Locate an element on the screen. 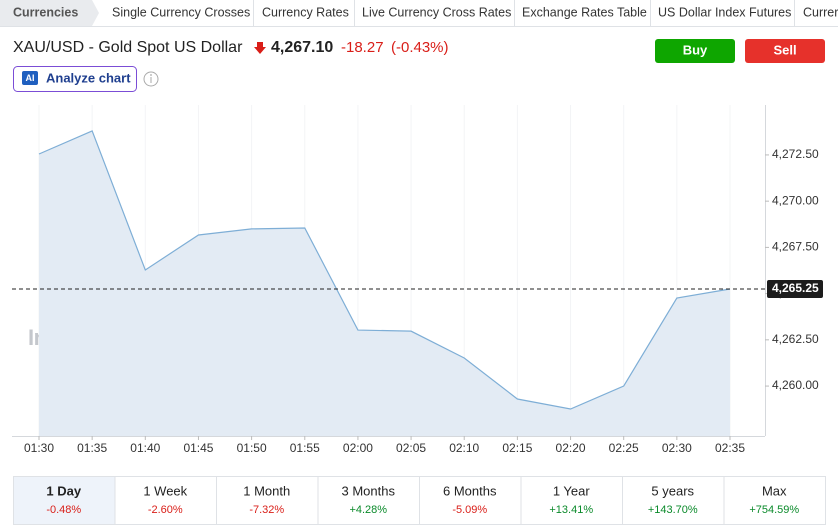 Image resolution: width=838 pixels, height=529 pixels. x-tick-label: 01:50 is located at coordinates (252, 448).